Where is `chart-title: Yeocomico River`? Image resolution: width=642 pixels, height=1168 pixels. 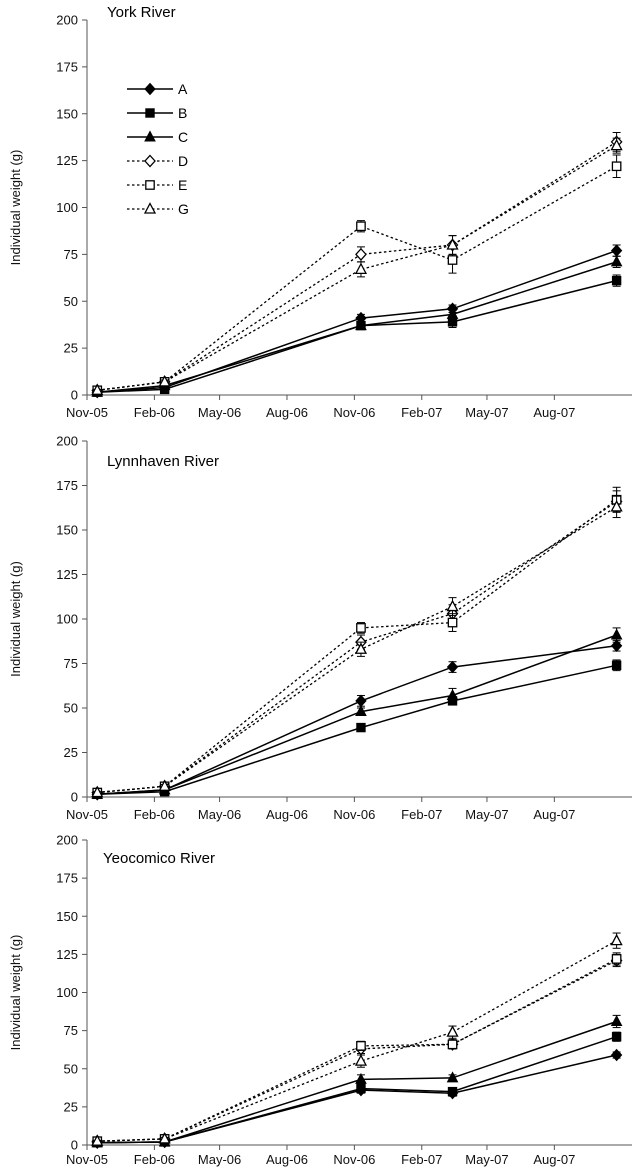
chart-title: Yeocomico River is located at coordinates (159, 858).